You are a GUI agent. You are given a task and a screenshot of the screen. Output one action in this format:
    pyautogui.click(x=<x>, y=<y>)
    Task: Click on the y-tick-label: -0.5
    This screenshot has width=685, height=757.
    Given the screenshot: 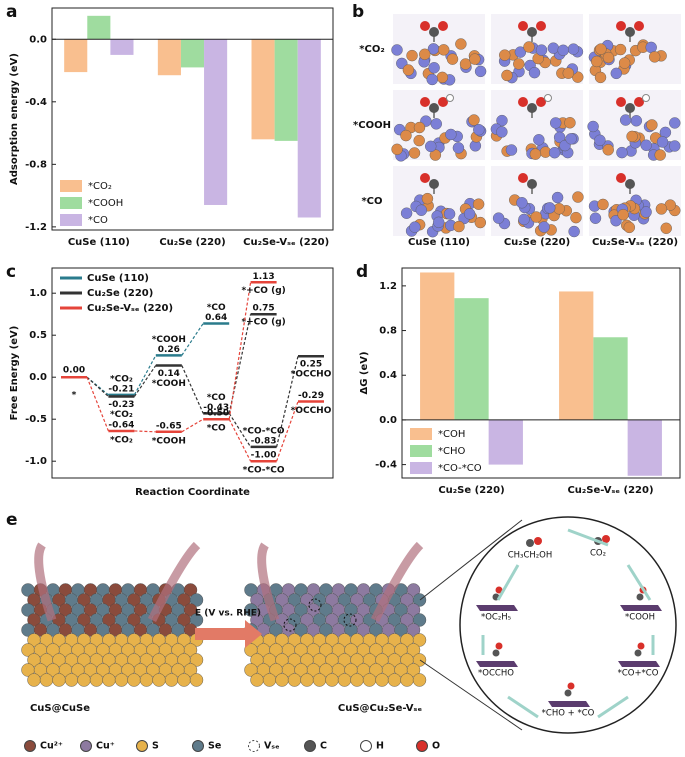 What is the action you would take?
    pyautogui.click(x=36, y=419)
    